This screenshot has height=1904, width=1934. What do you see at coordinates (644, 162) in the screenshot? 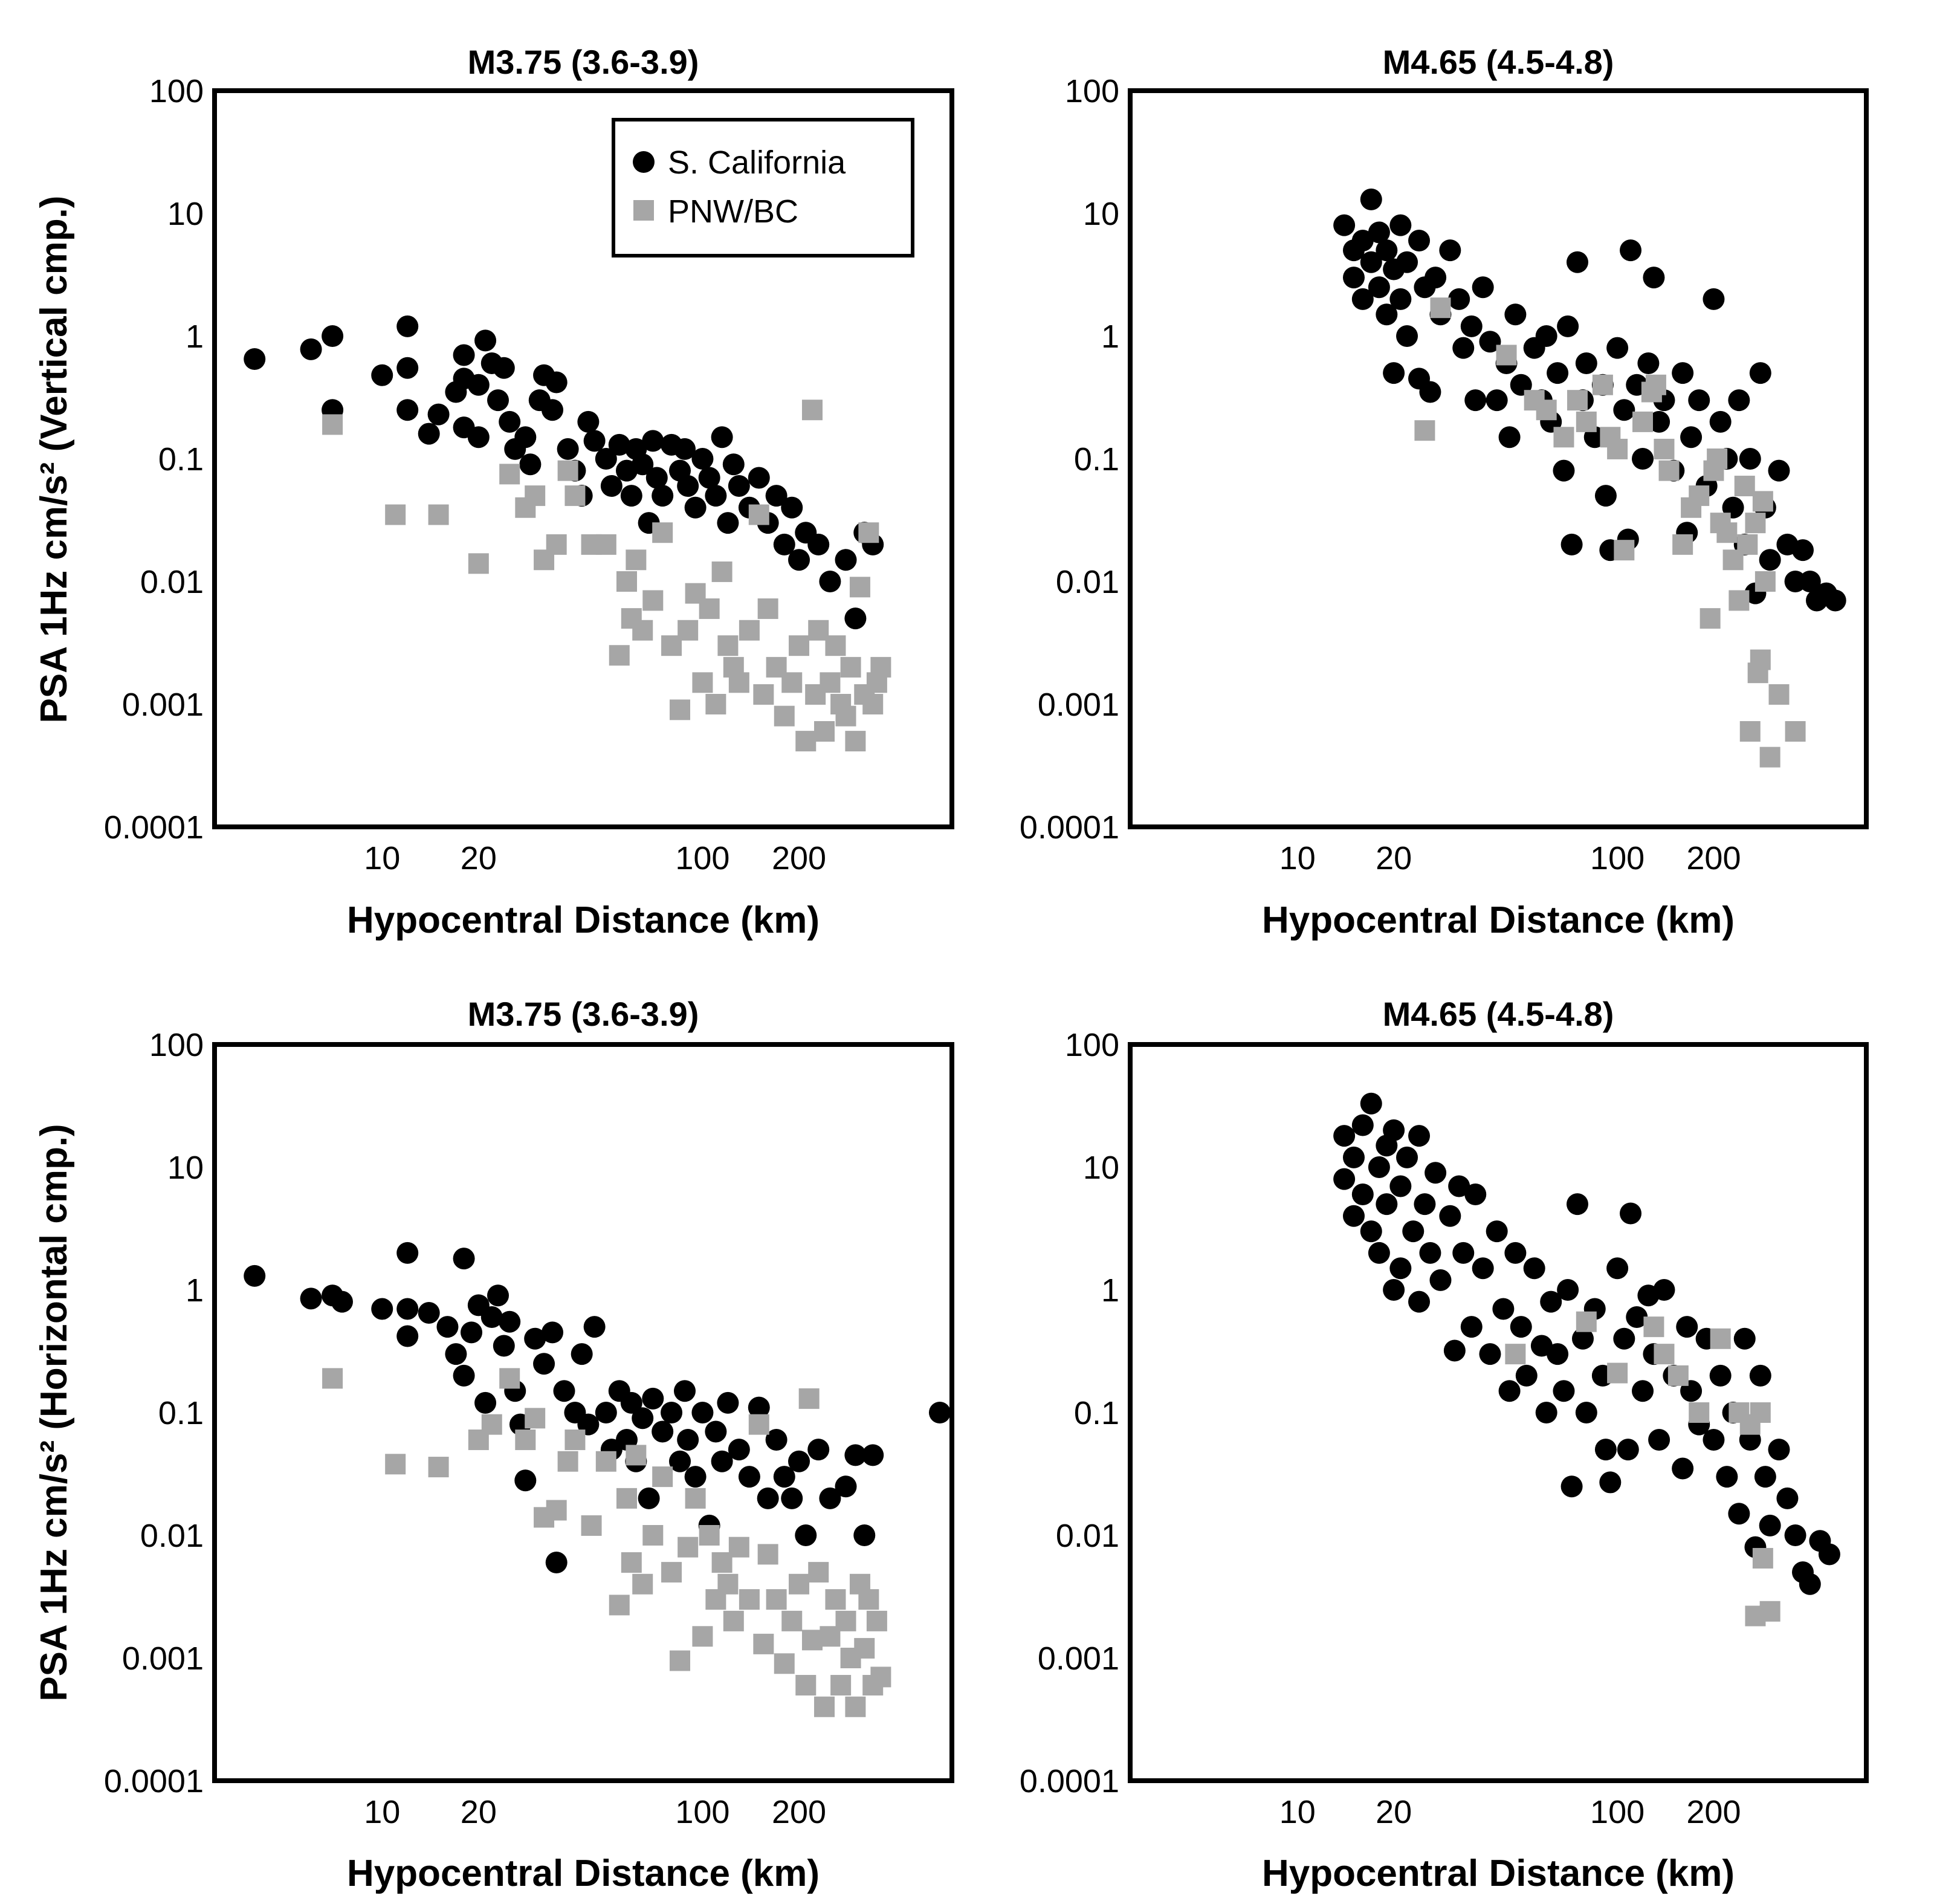
I see `legend-circle-marker` at bounding box center [644, 162].